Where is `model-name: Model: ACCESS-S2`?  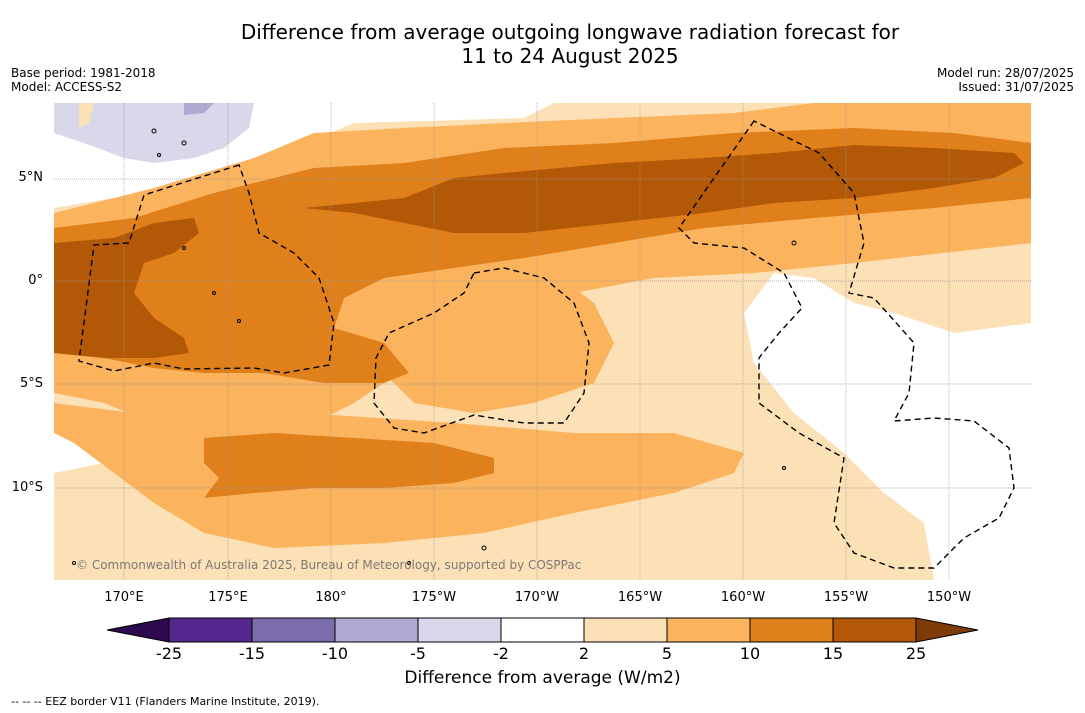
model-name: Model: ACCESS-S2 is located at coordinates (67, 87).